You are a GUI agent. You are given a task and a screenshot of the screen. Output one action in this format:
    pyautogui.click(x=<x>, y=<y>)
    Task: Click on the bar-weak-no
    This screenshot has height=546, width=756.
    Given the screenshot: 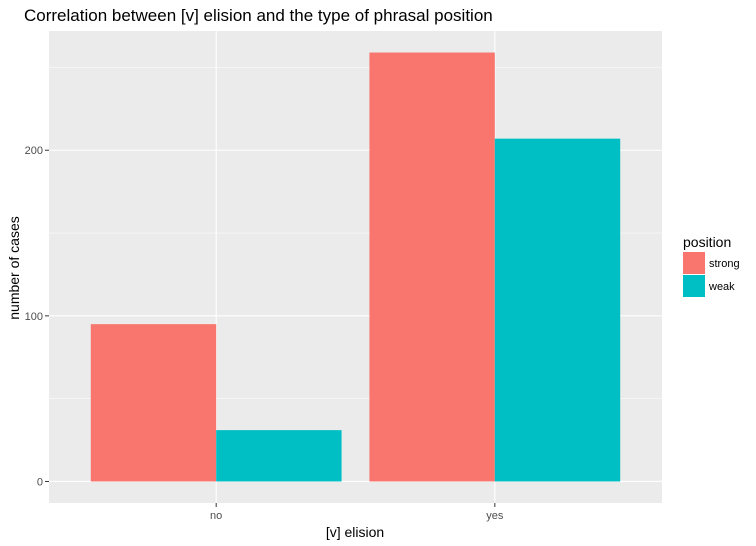 What is the action you would take?
    pyautogui.click(x=279, y=456)
    